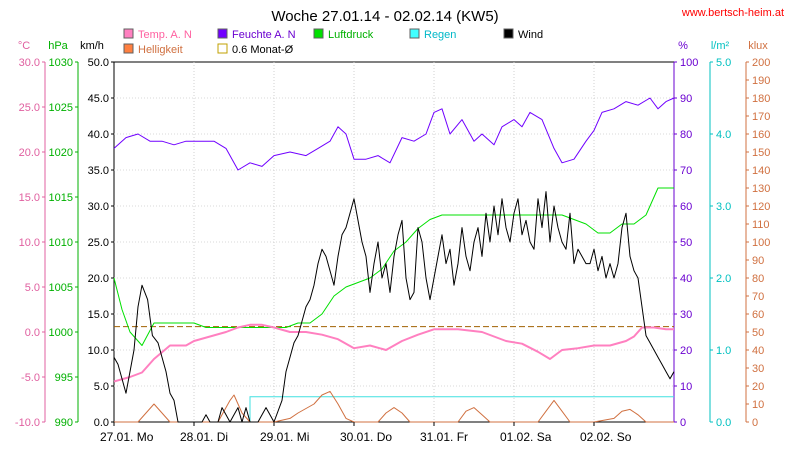 This screenshot has height=460, width=790. Describe the element at coordinates (761, 81) in the screenshot. I see `klux-tick-label: 190` at that location.